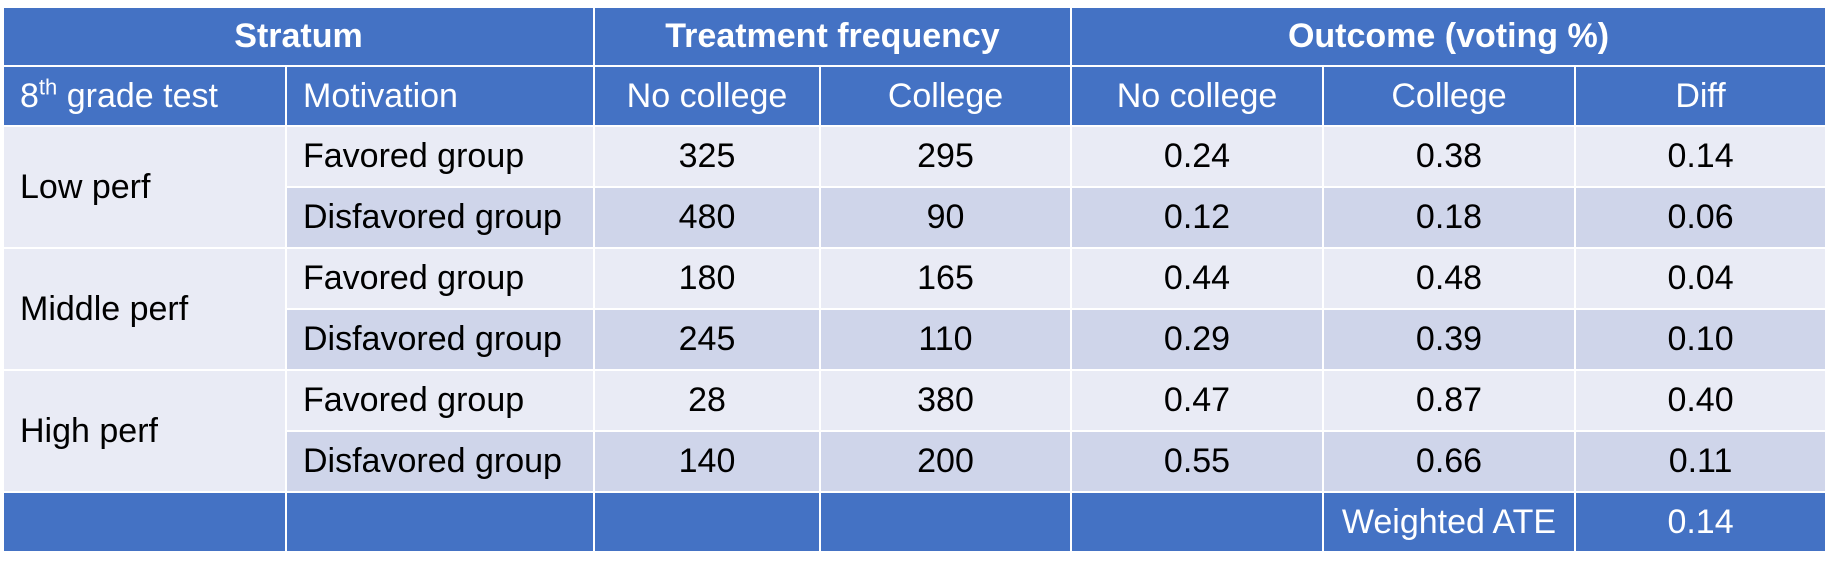 Image resolution: width=1827 pixels, height=568 pixels. I want to click on out-college-cell: 0.87, so click(1449, 400).